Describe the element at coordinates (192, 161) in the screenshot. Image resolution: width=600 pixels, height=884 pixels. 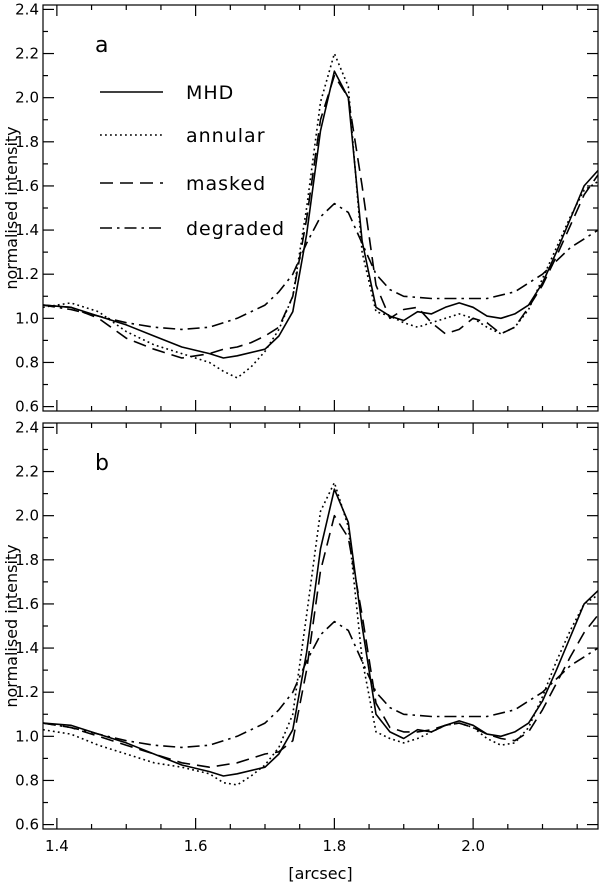
I see `legend: MHD annular masked degraded` at that location.